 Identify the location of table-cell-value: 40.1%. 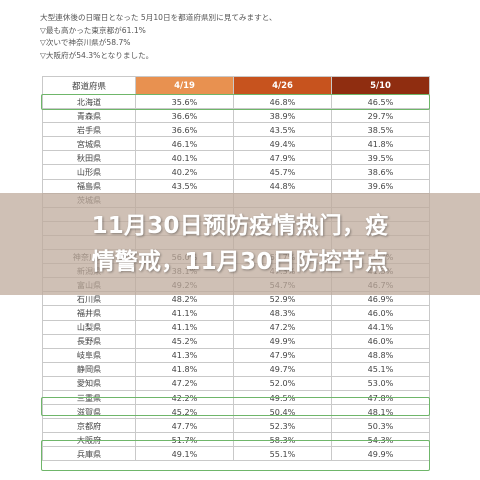
(184, 158).